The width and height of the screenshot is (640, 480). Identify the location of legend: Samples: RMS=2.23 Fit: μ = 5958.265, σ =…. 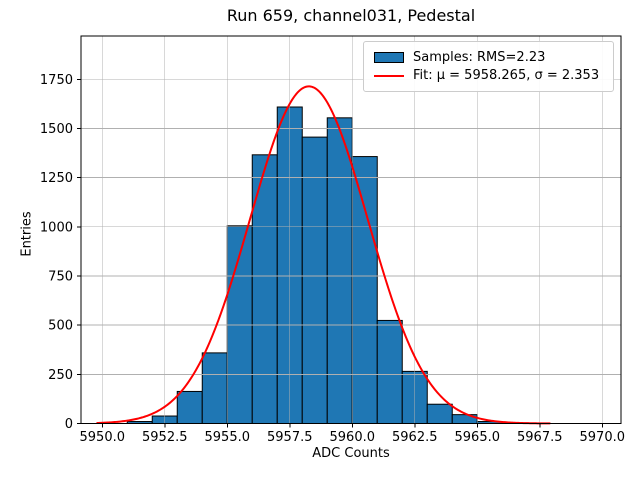
(488, 66).